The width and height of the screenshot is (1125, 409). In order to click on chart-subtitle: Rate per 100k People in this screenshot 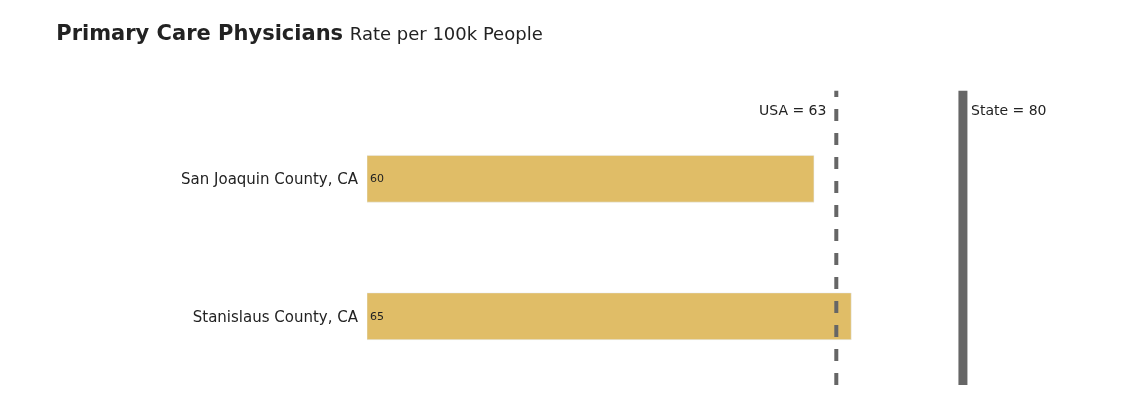, I will do `click(446, 34)`.